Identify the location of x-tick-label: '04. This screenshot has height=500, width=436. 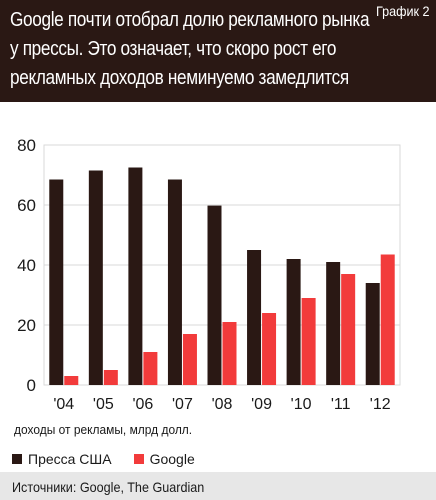
(63, 404).